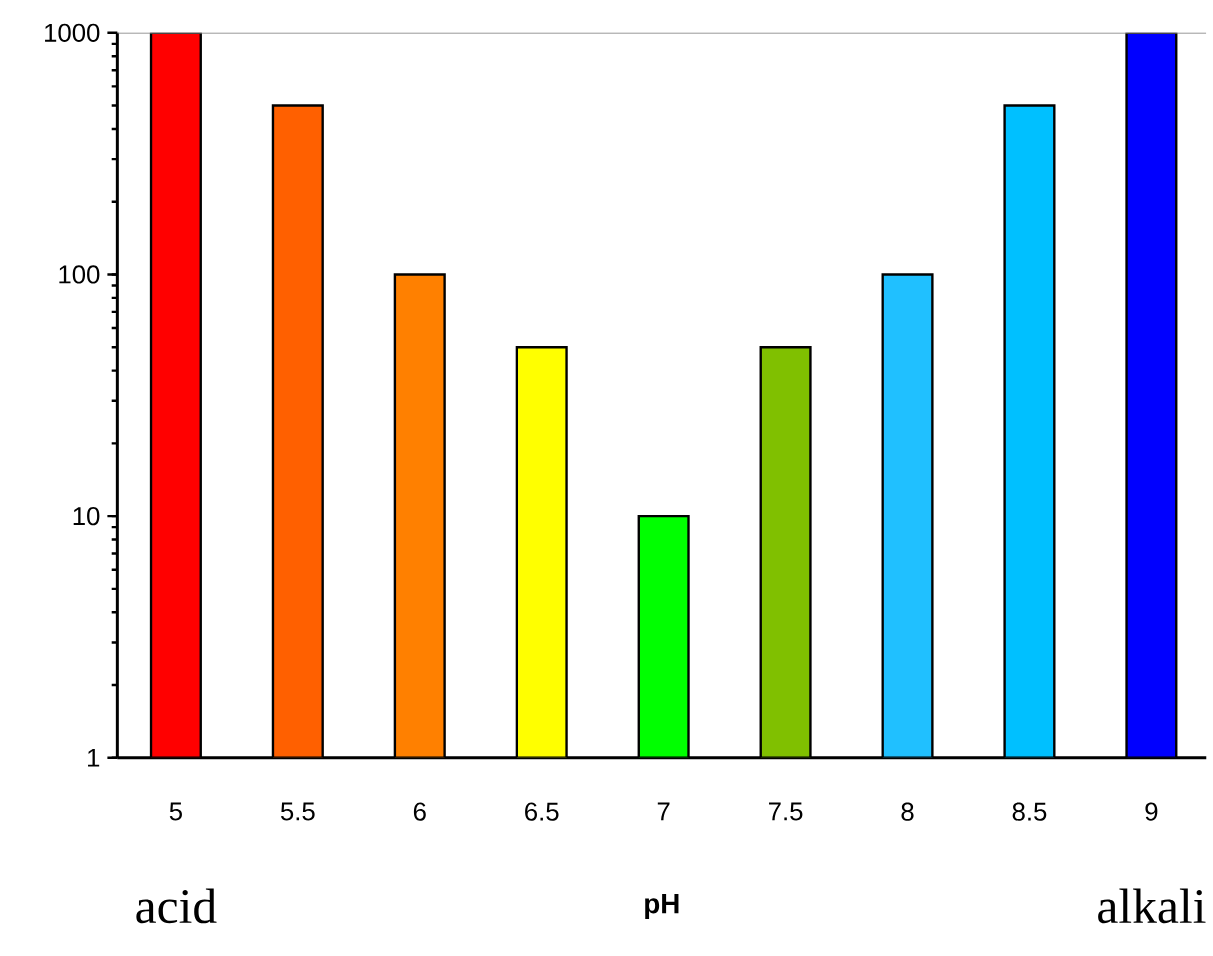  Describe the element at coordinates (94, 758) in the screenshot. I see `y-tick-label: 1` at that location.